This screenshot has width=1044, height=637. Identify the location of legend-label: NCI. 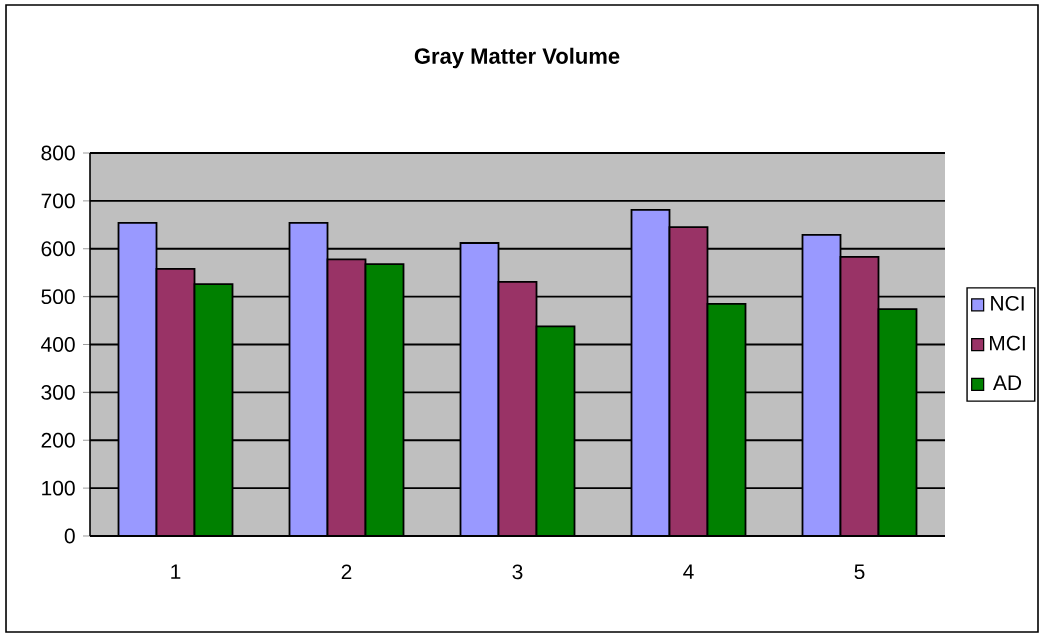
(1007, 303).